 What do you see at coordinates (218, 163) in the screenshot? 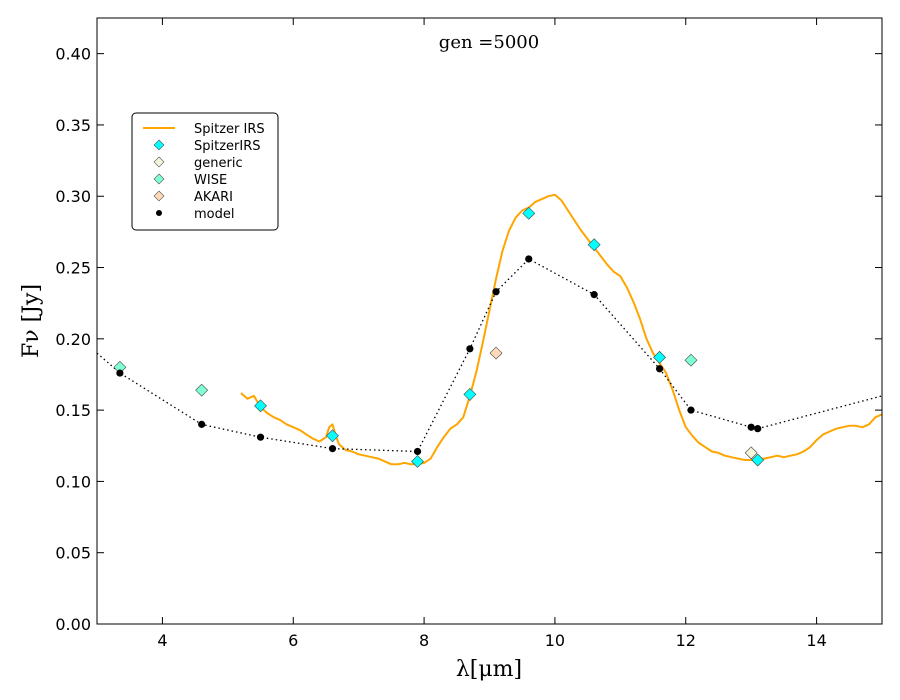
I see `legend-label-generic: generic` at bounding box center [218, 163].